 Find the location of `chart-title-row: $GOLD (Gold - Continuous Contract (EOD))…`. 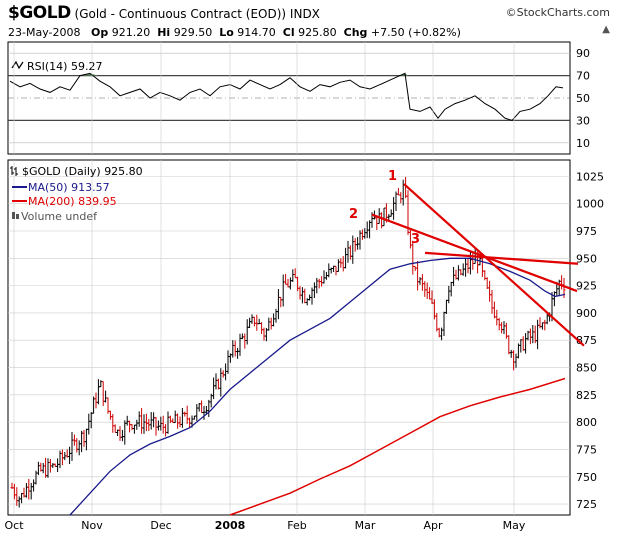

chart-title-row: $GOLD (Gold - Continuous Contract (EOD))… is located at coordinates (164, 13).